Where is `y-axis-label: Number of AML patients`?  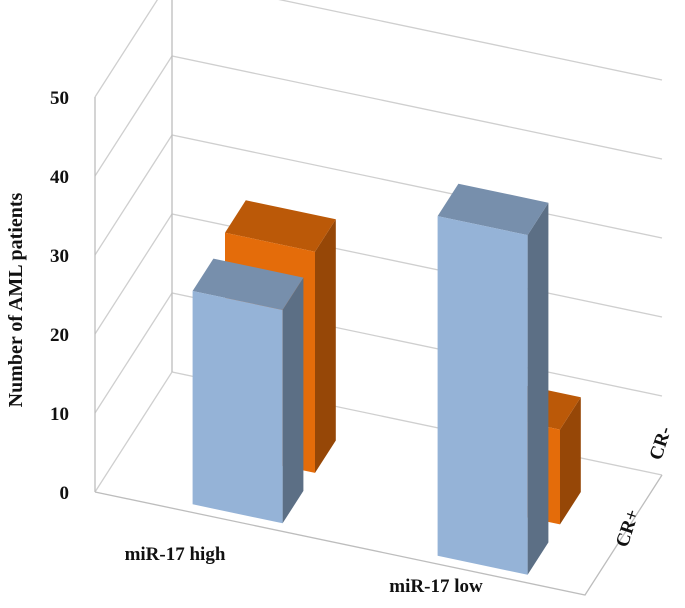
y-axis-label: Number of AML patients is located at coordinates (16, 299).